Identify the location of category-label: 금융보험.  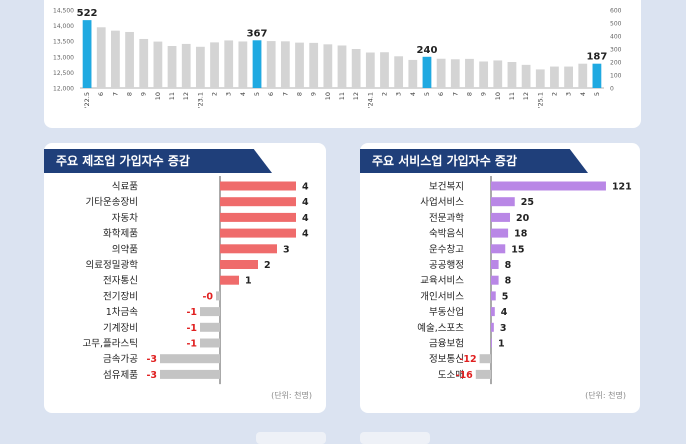
(446, 344).